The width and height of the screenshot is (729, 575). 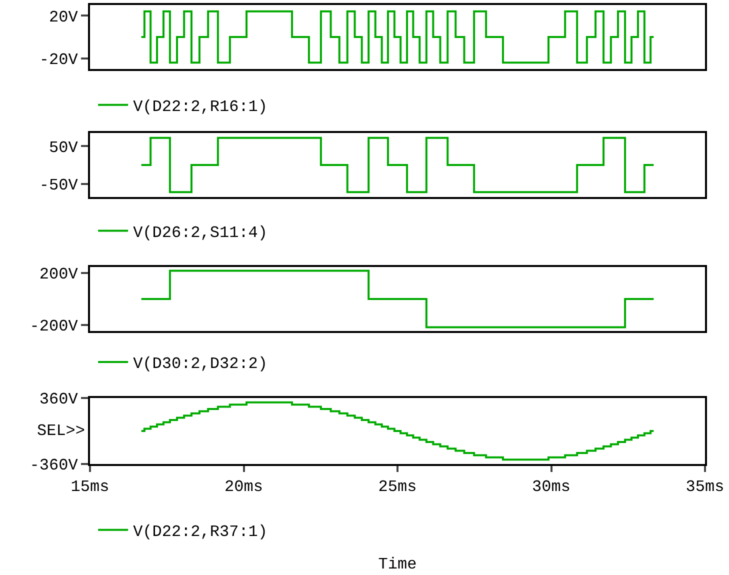 I want to click on y-tick-label: 50V, so click(x=63, y=147).